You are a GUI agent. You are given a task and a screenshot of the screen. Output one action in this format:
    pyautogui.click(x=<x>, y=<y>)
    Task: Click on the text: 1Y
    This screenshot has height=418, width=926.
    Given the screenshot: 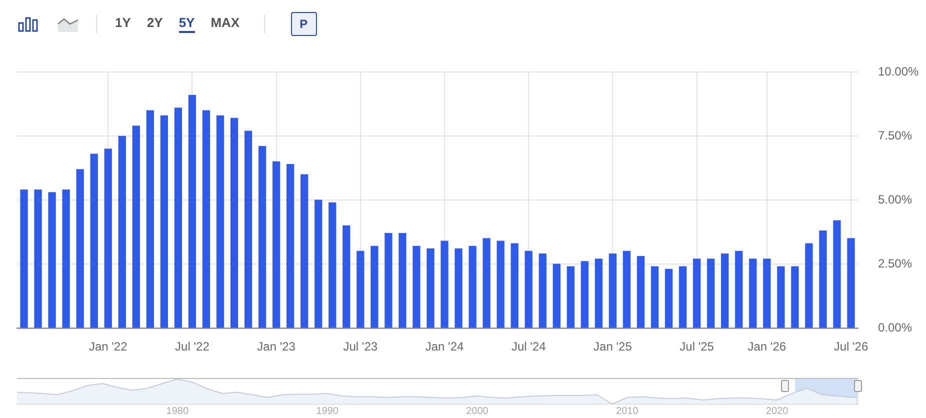 What is the action you would take?
    pyautogui.click(x=123, y=23)
    